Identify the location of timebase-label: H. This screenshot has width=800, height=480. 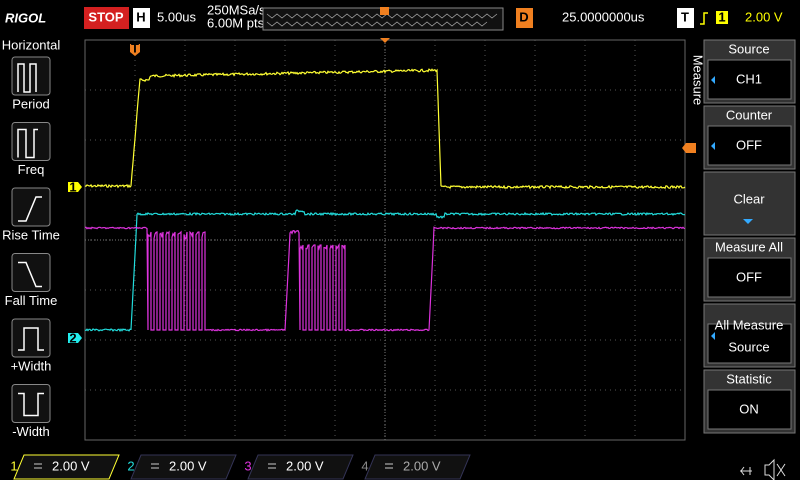
(140, 16).